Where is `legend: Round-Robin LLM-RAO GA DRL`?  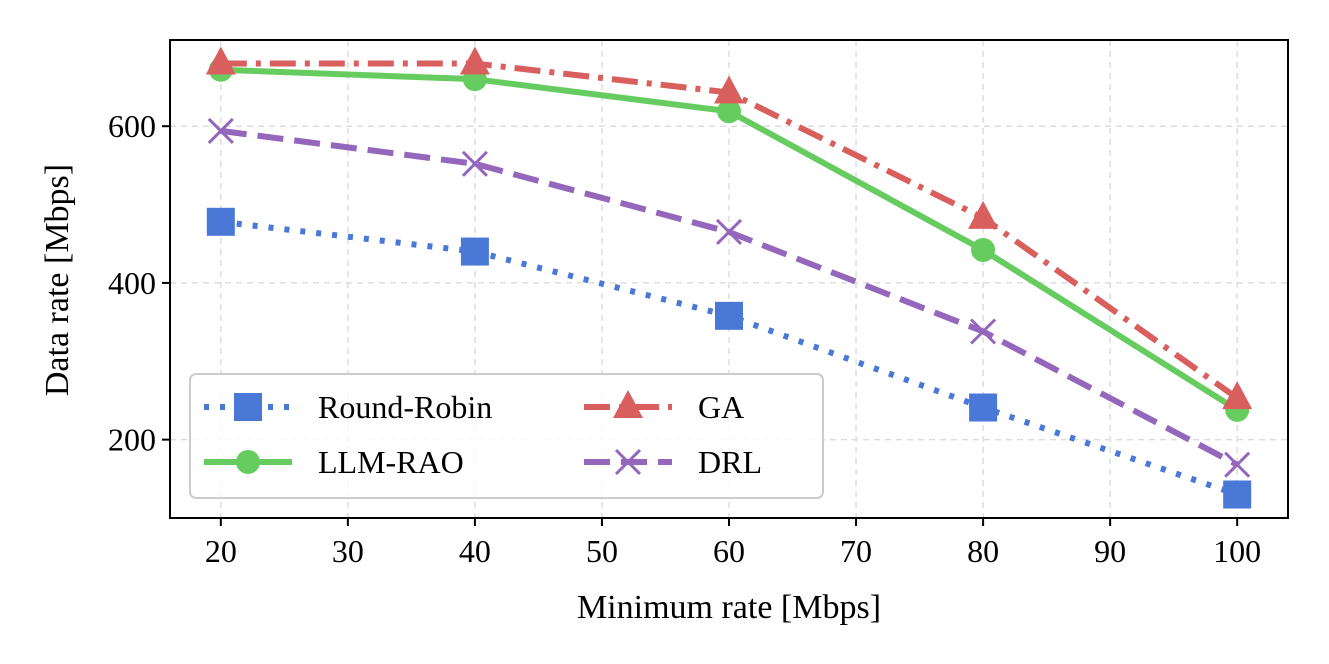
legend: Round-Robin LLM-RAO GA DRL is located at coordinates (506, 436).